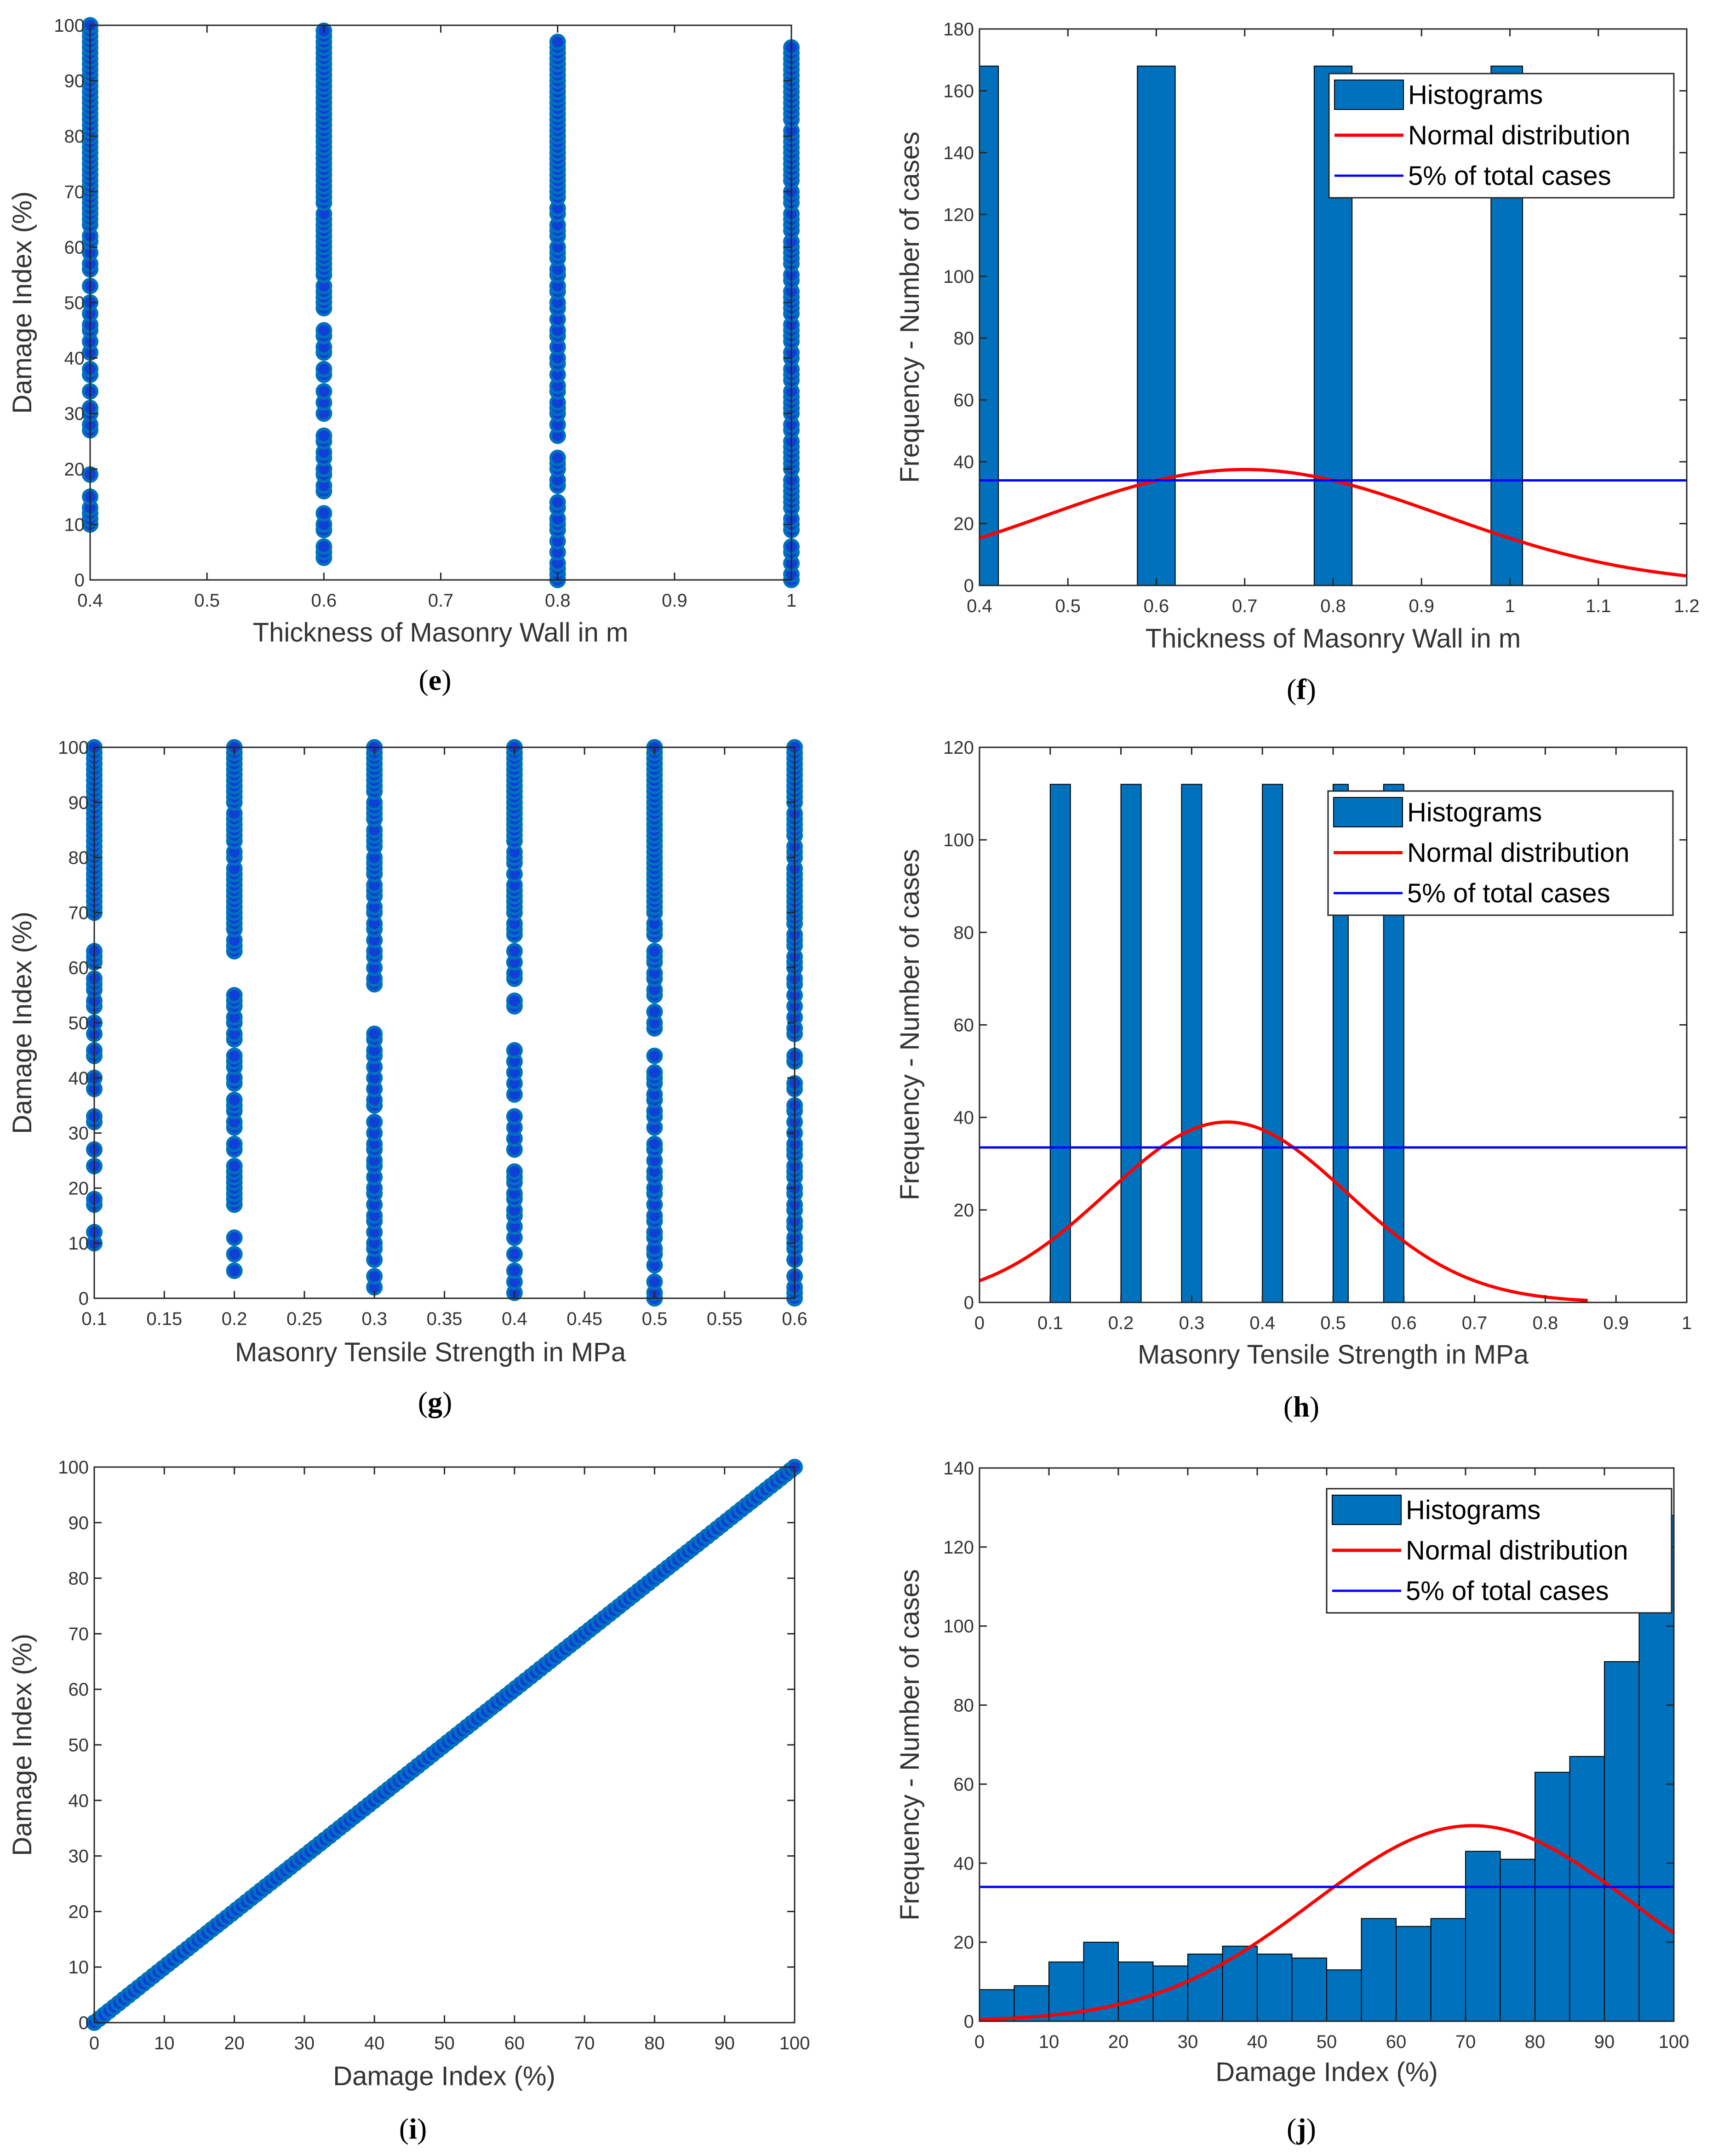 Image resolution: width=1718 pixels, height=2156 pixels. What do you see at coordinates (435, 680) in the screenshot?
I see `panel-letter: e` at bounding box center [435, 680].